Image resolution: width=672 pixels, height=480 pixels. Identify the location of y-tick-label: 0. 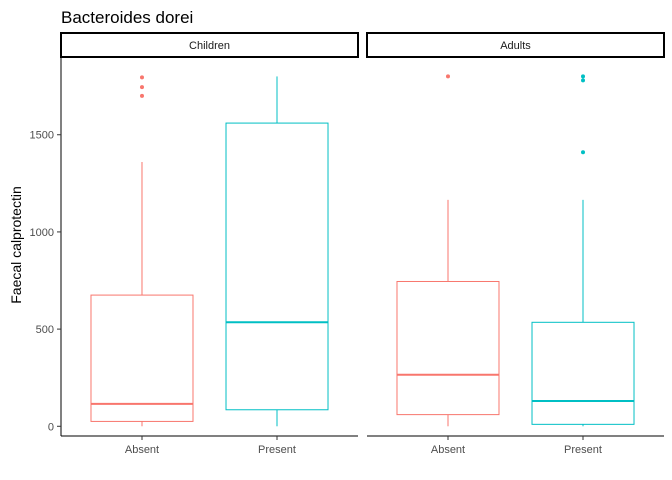
(51, 427).